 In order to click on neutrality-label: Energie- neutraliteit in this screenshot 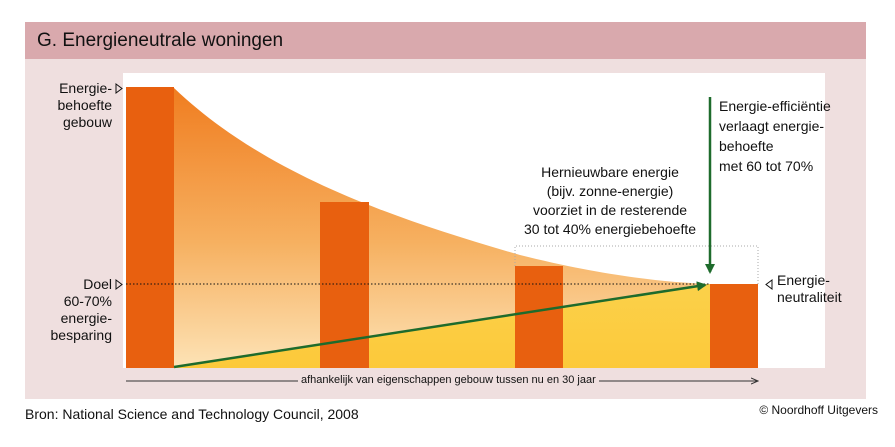, I will do `click(809, 288)`.